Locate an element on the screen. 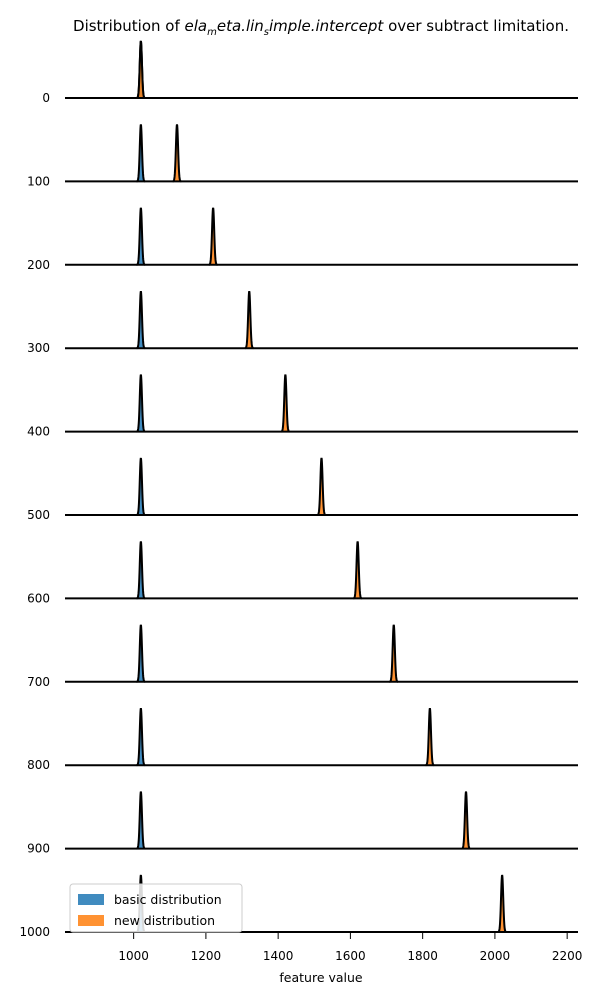 Image resolution: width=600 pixels, height=1000 pixels. y-tick-label: 300 is located at coordinates (38, 348).